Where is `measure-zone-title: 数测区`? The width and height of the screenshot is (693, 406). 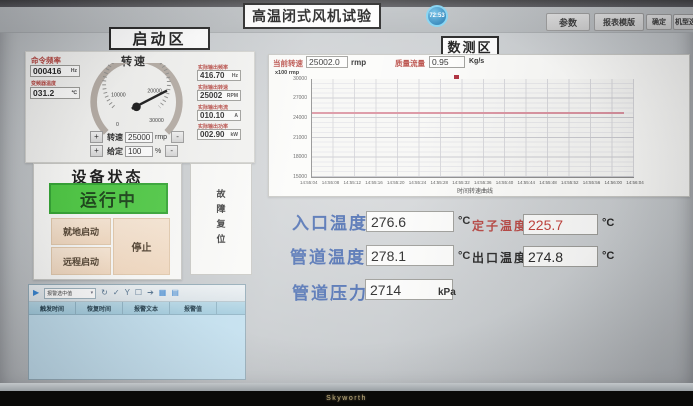
measure-zone-title: 数测区 is located at coordinates (470, 46).